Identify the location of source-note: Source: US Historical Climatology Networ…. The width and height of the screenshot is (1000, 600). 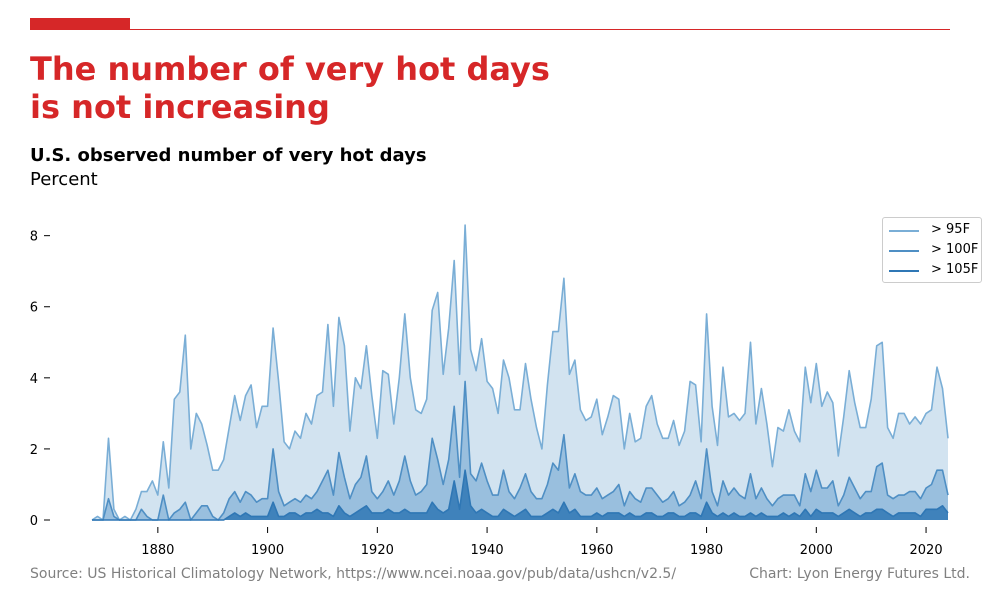
(353, 574).